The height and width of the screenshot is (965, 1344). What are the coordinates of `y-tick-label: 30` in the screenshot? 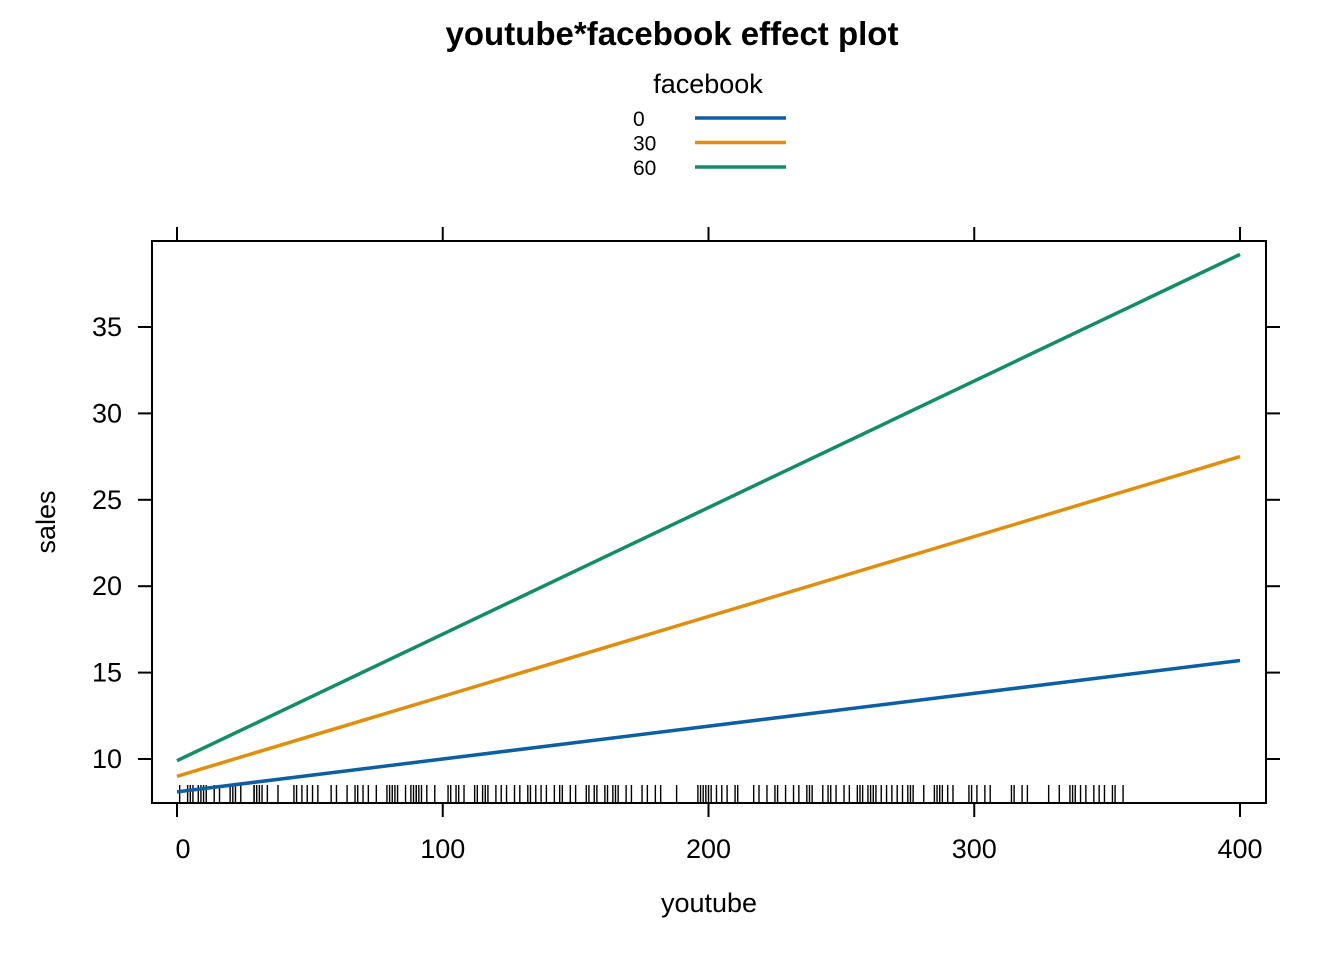 It's located at (107, 413).